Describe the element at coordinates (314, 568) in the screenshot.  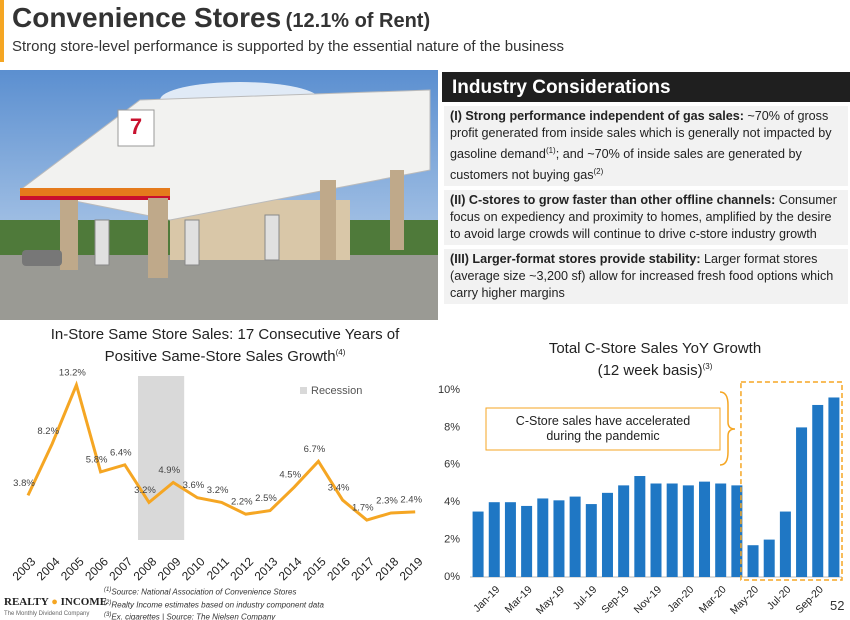
I see `x-tick-label: 2015` at that location.